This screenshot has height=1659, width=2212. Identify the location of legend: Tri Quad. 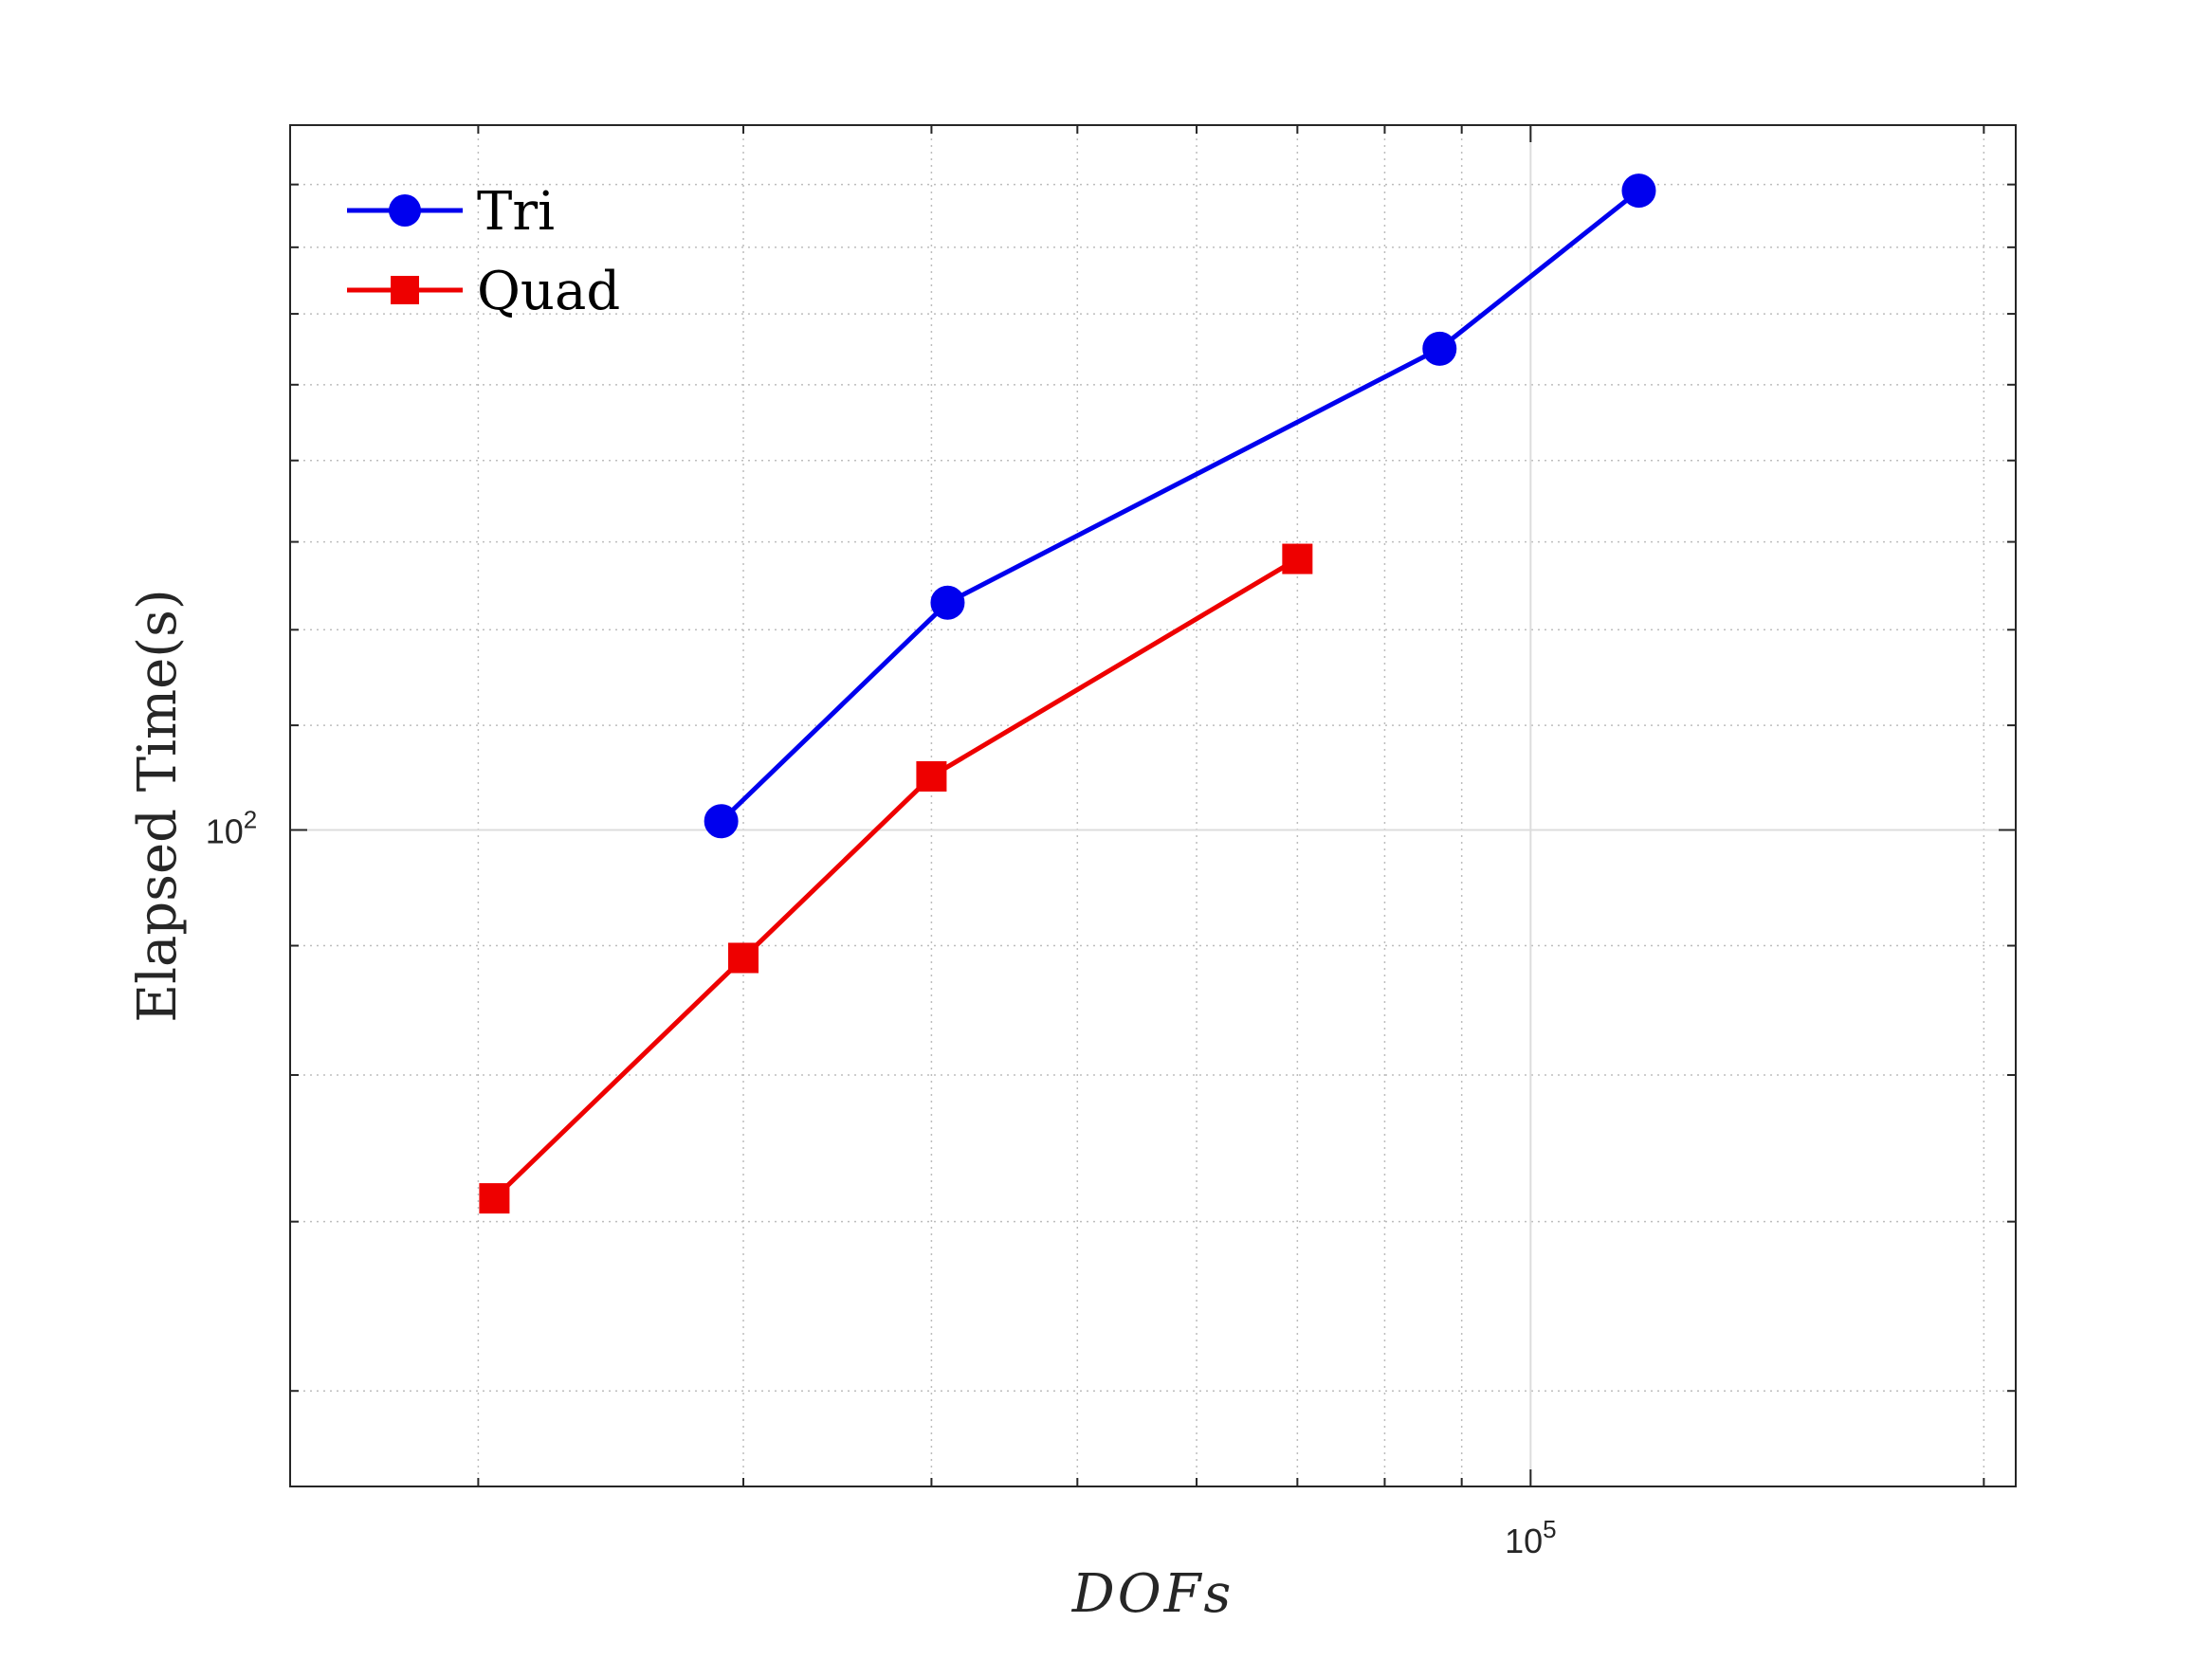
(483, 251).